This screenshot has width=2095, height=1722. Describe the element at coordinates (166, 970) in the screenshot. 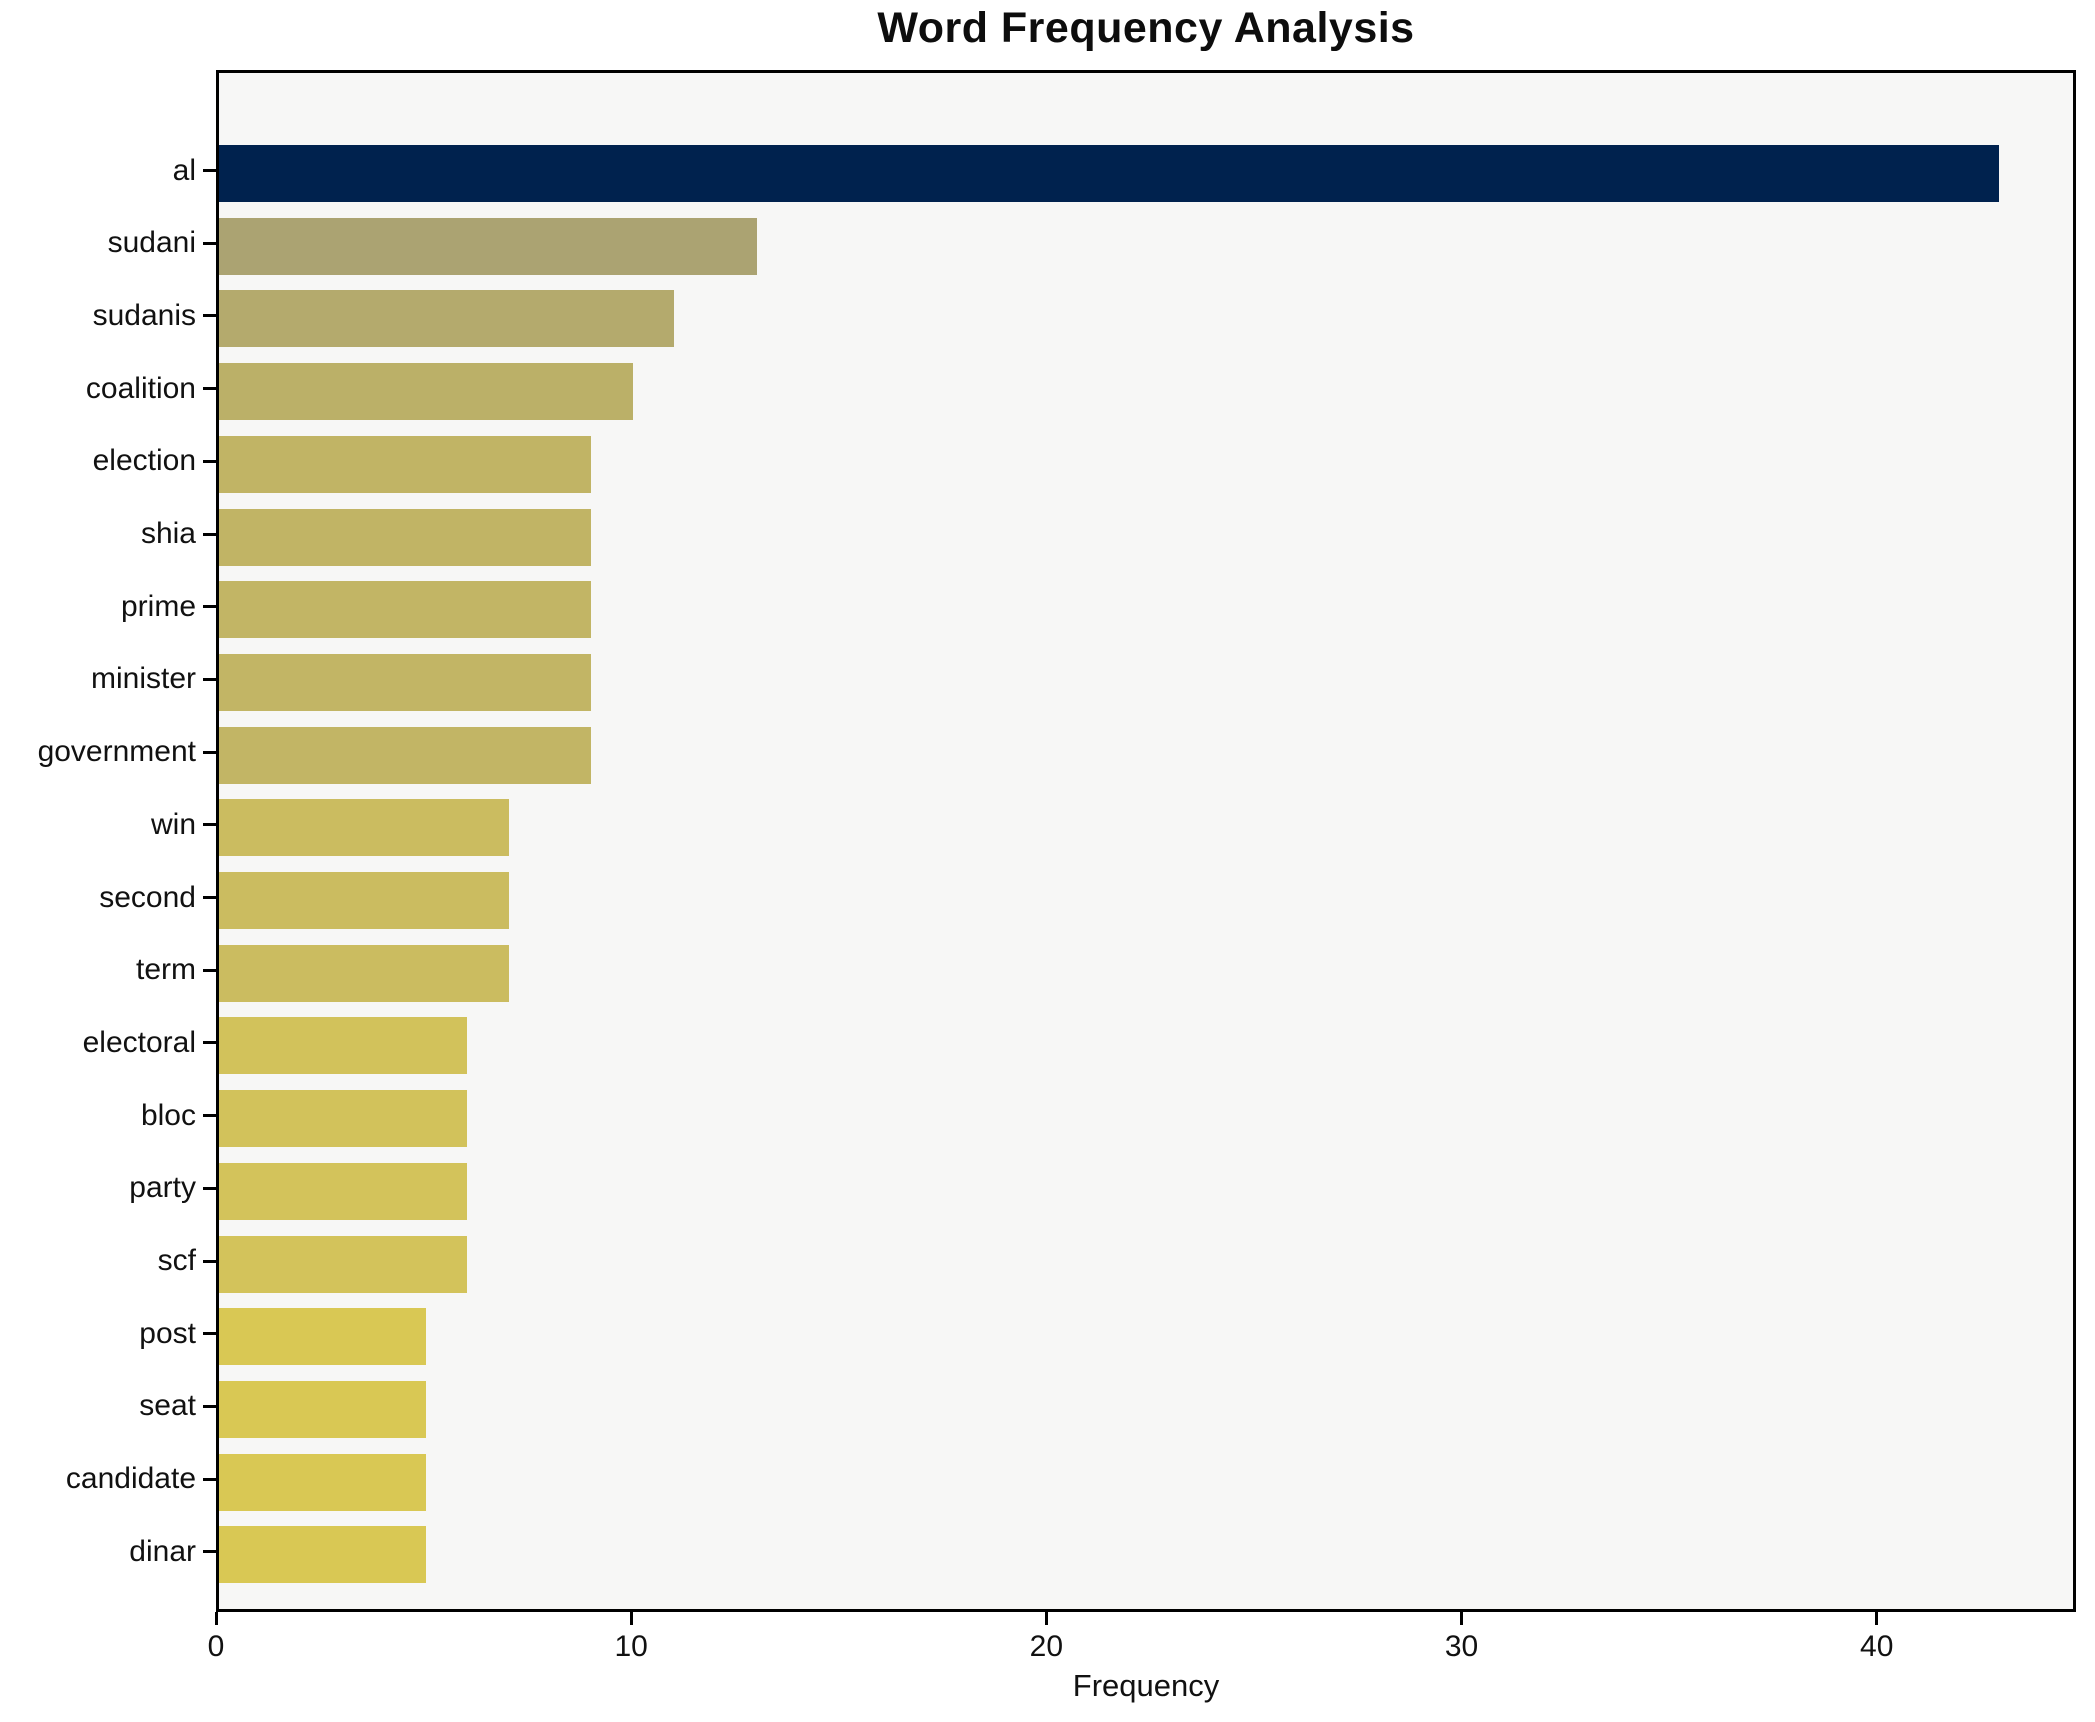

I see `y-axis-label-term: term` at that location.